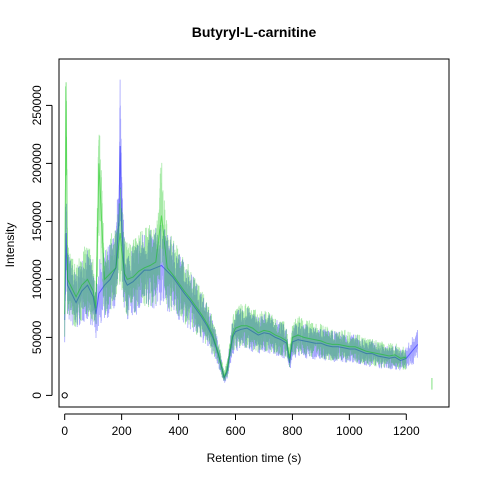  I want to click on x-tick-label: 800, so click(292, 431).